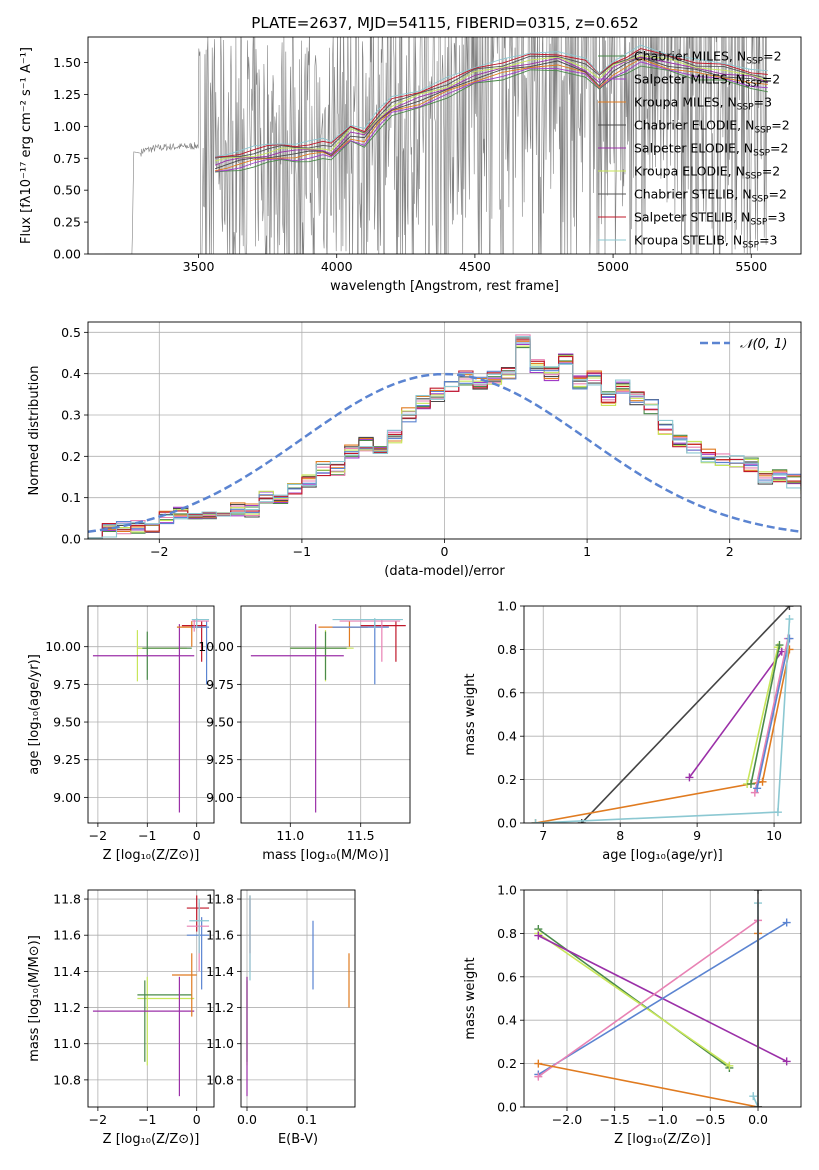  Describe the element at coordinates (703, 104) in the screenshot. I see `legend-label: Kroupa MILES, NSSP=3` at that location.